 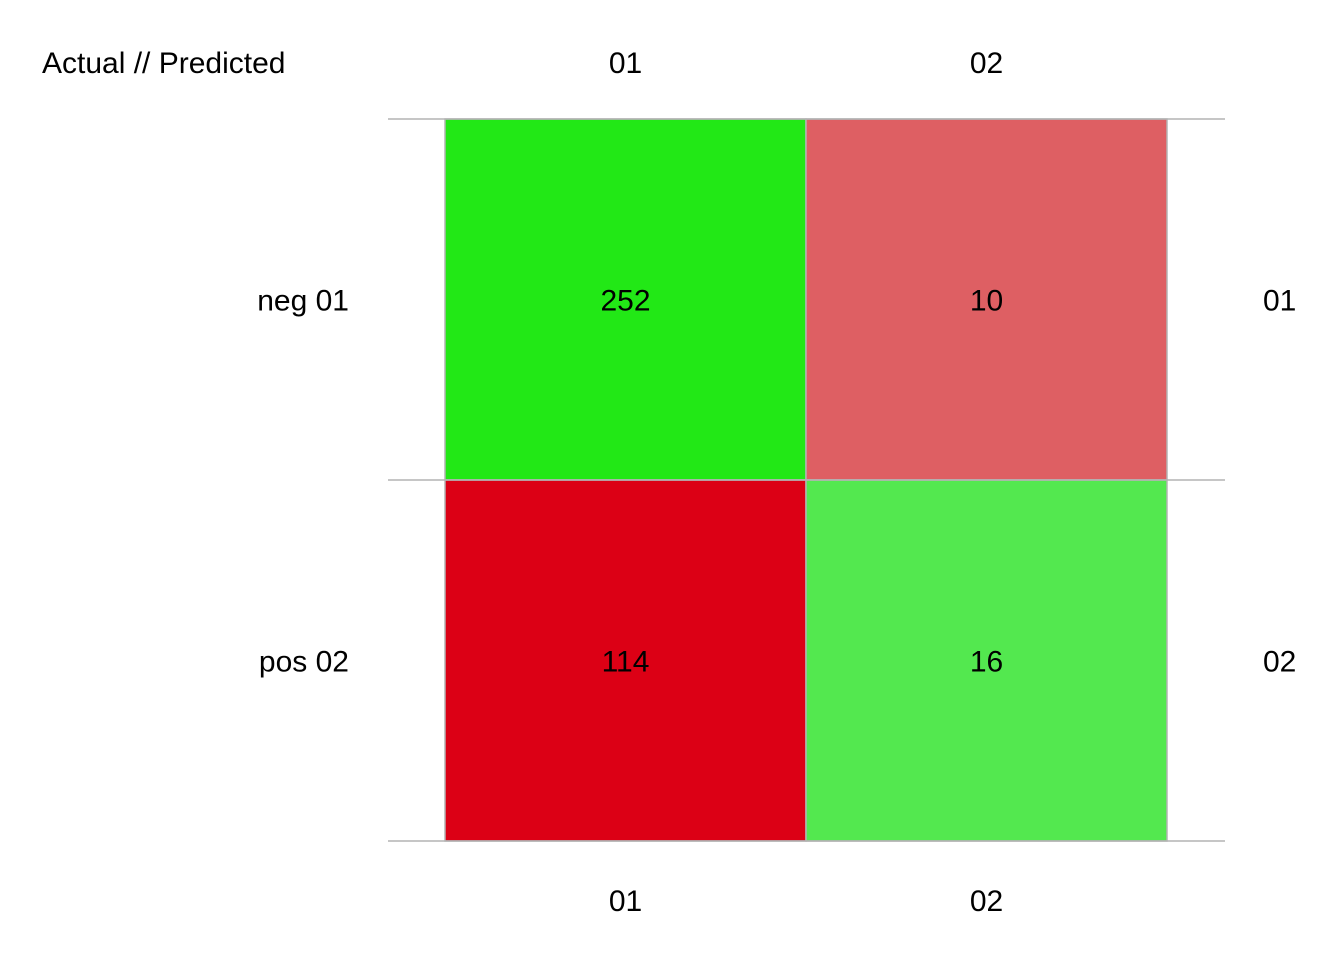 I want to click on row-label-left-1: neg 01, so click(x=303, y=301).